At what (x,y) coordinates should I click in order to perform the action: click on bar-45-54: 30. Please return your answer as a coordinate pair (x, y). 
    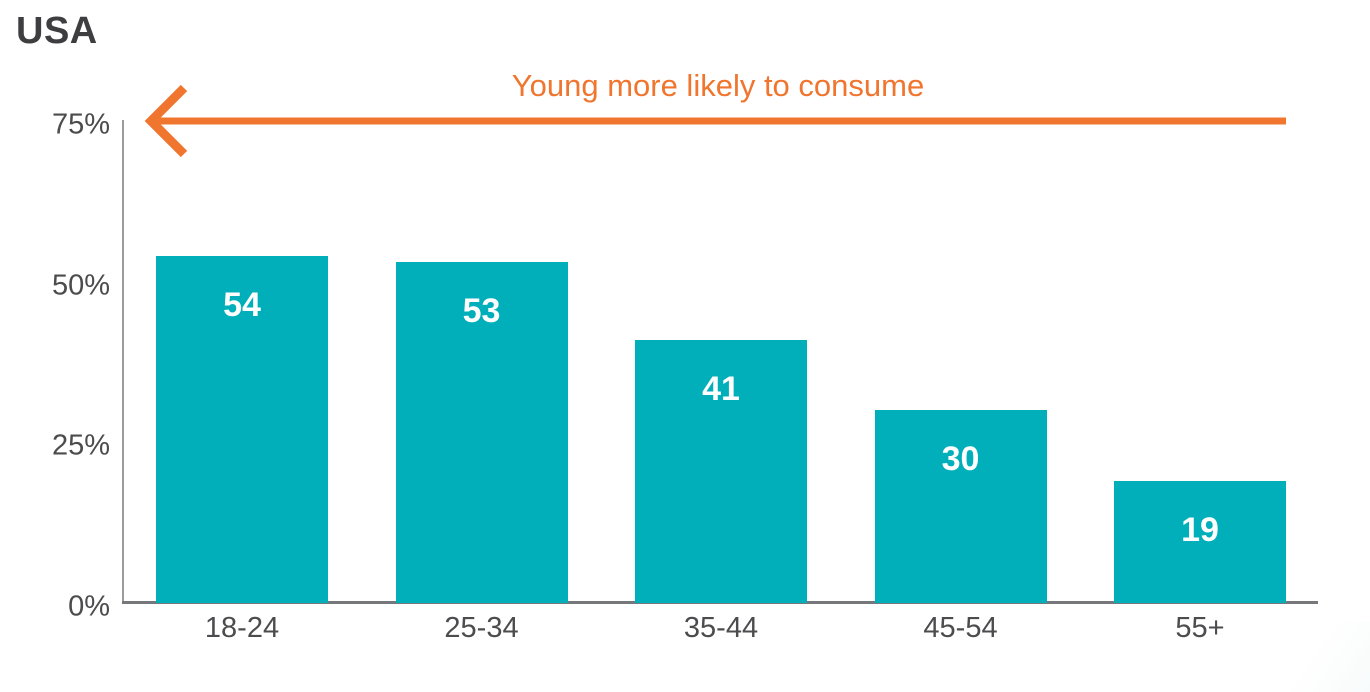
    Looking at the image, I should click on (960, 506).